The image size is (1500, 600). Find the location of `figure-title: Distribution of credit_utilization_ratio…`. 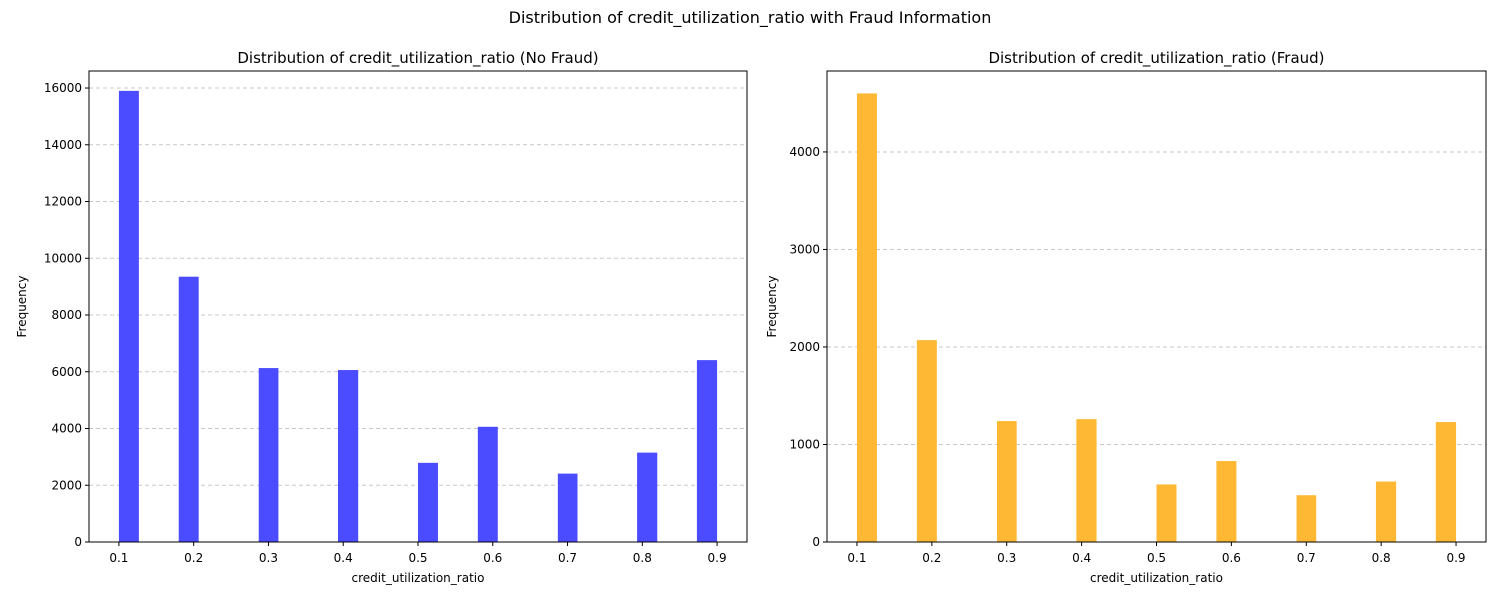

figure-title: Distribution of credit_utilization_ratio… is located at coordinates (750, 17).